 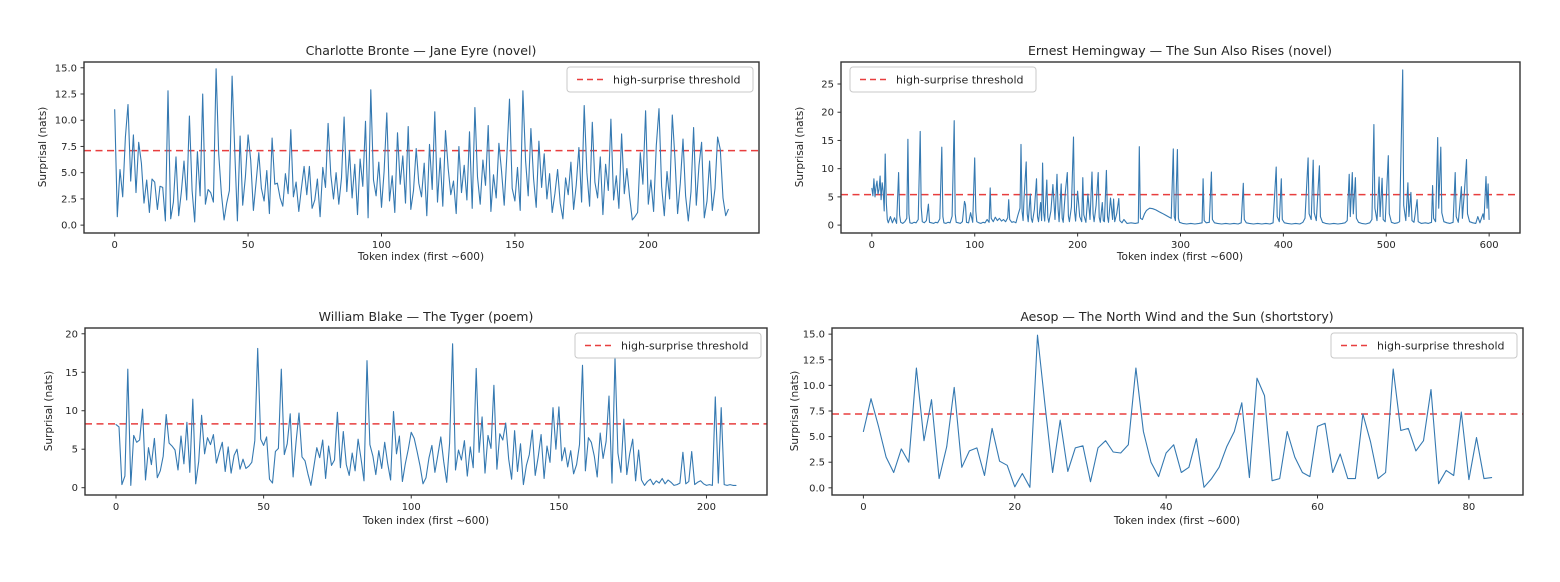 I want to click on x-tick-label: 300, so click(x=1180, y=245).